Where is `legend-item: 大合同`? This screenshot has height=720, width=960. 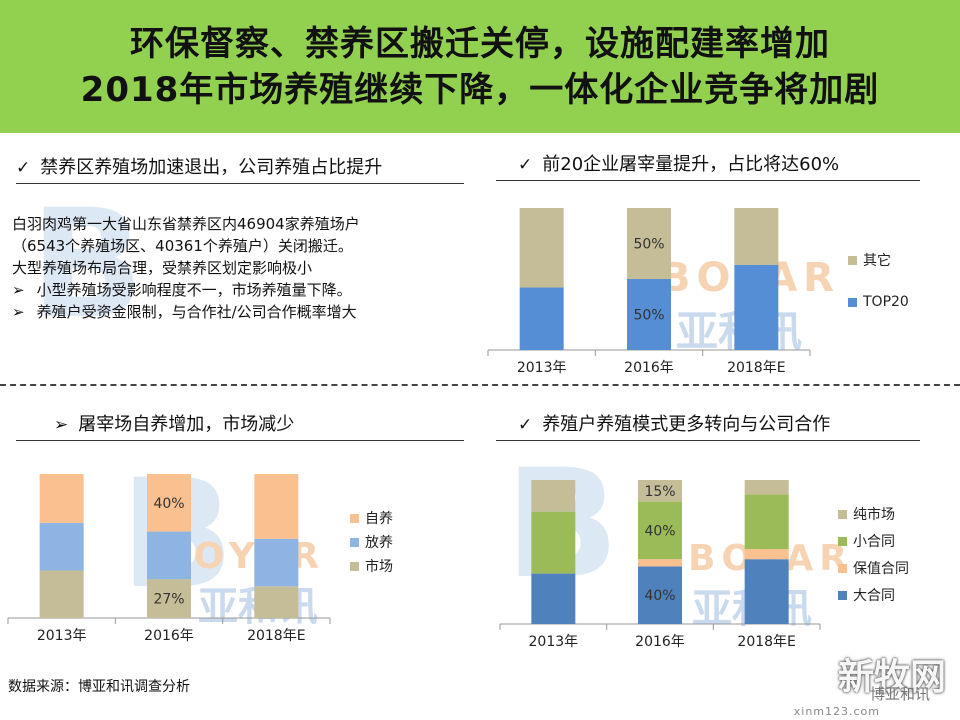 legend-item: 大合同 is located at coordinates (866, 595).